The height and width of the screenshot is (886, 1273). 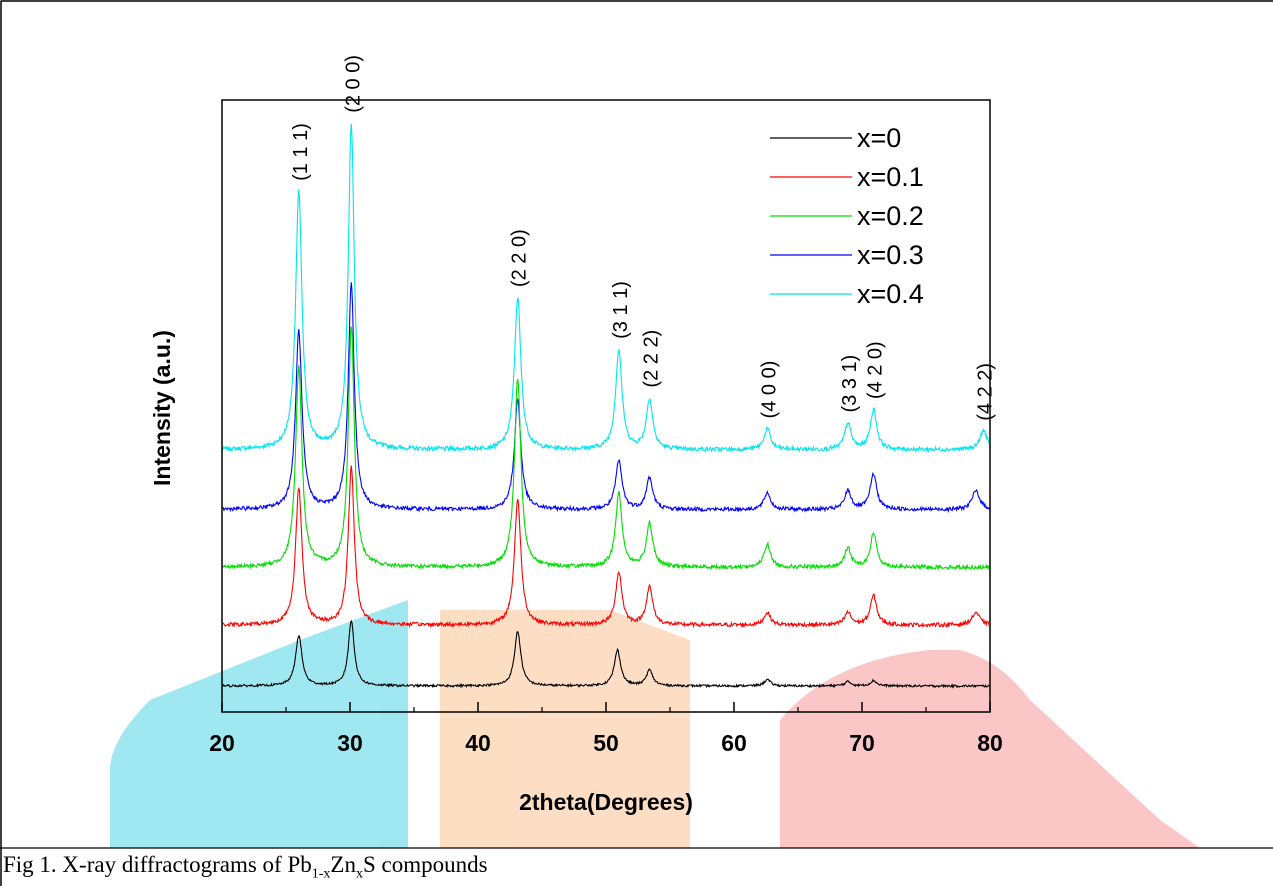 What do you see at coordinates (879, 138) in the screenshot?
I see `legend-label: x=0` at bounding box center [879, 138].